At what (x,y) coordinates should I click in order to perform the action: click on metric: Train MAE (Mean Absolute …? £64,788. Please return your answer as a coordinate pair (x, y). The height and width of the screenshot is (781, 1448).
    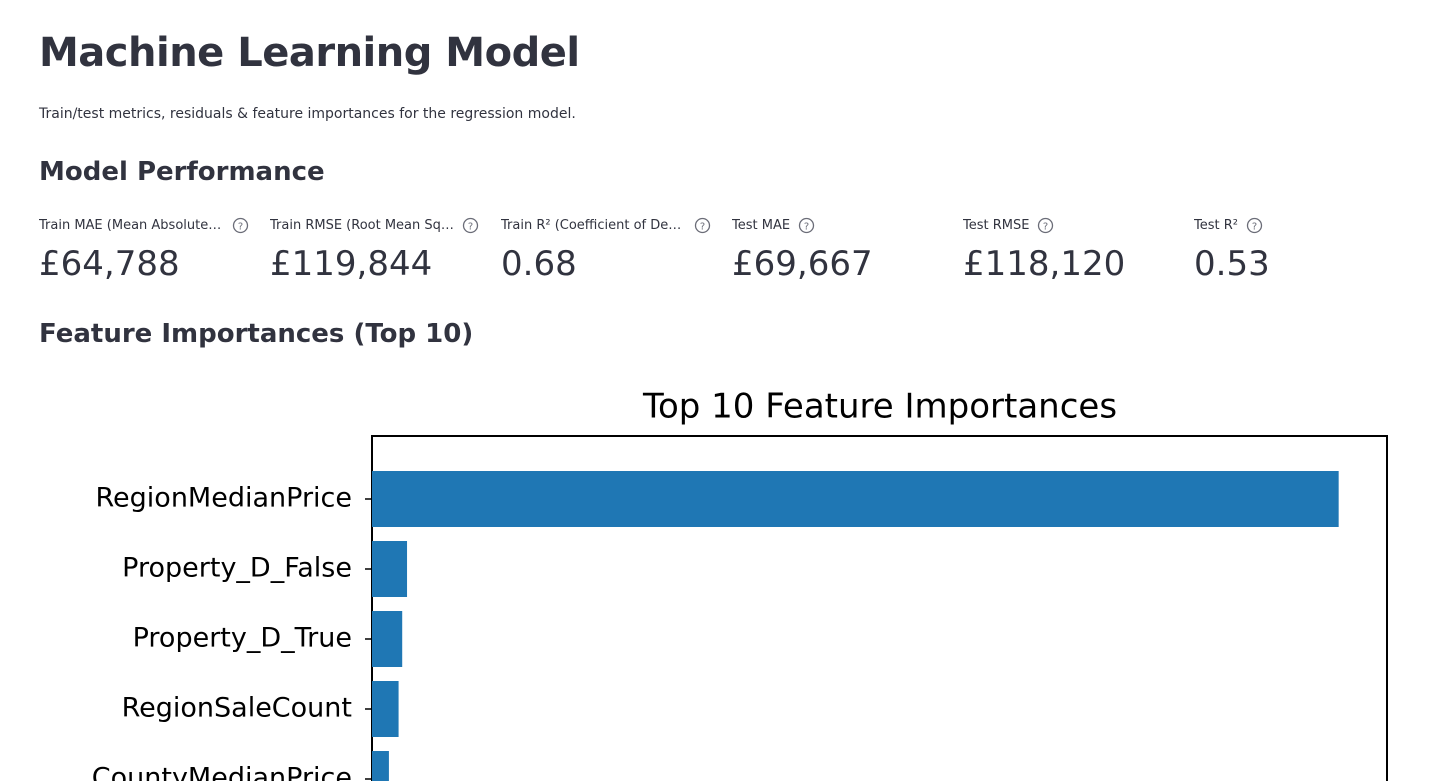
    Looking at the image, I should click on (151, 249).